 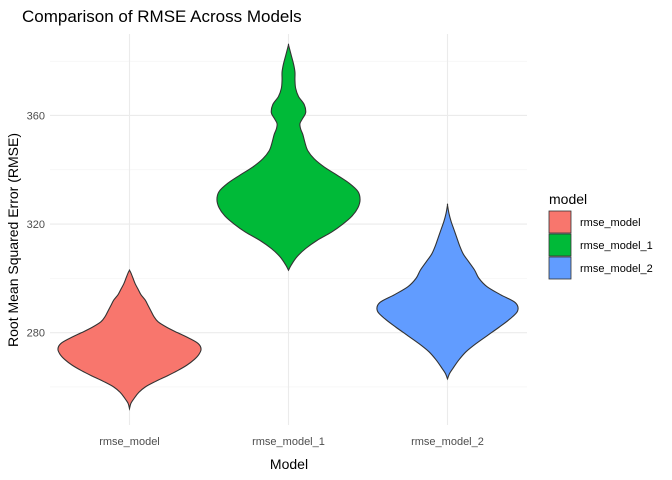 I want to click on x-tick-labels: rmse_model rmse_model_1 rmse_model_2, so click(x=291, y=442).